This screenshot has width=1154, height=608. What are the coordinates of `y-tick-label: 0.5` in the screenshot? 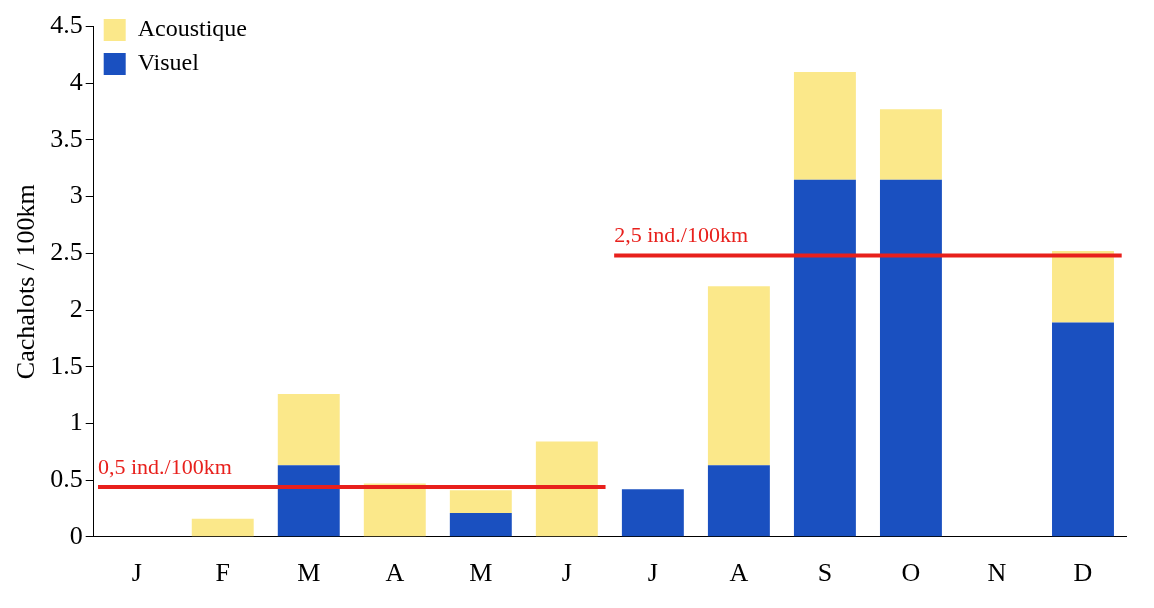 It's located at (66, 478).